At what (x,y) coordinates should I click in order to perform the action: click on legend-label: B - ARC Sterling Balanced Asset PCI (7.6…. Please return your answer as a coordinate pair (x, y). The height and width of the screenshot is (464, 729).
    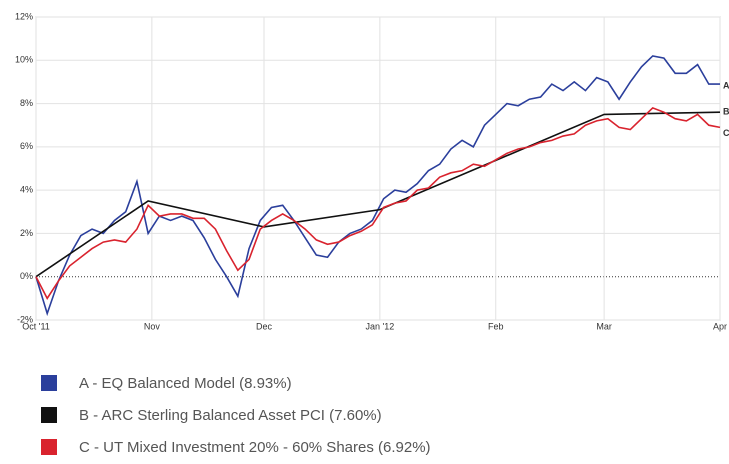
    Looking at the image, I should click on (230, 415).